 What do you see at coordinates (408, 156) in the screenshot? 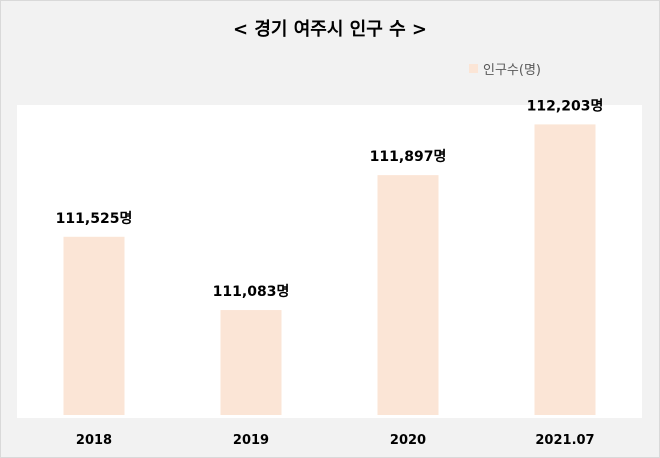
I see `data-label-2020: 111,897명` at bounding box center [408, 156].